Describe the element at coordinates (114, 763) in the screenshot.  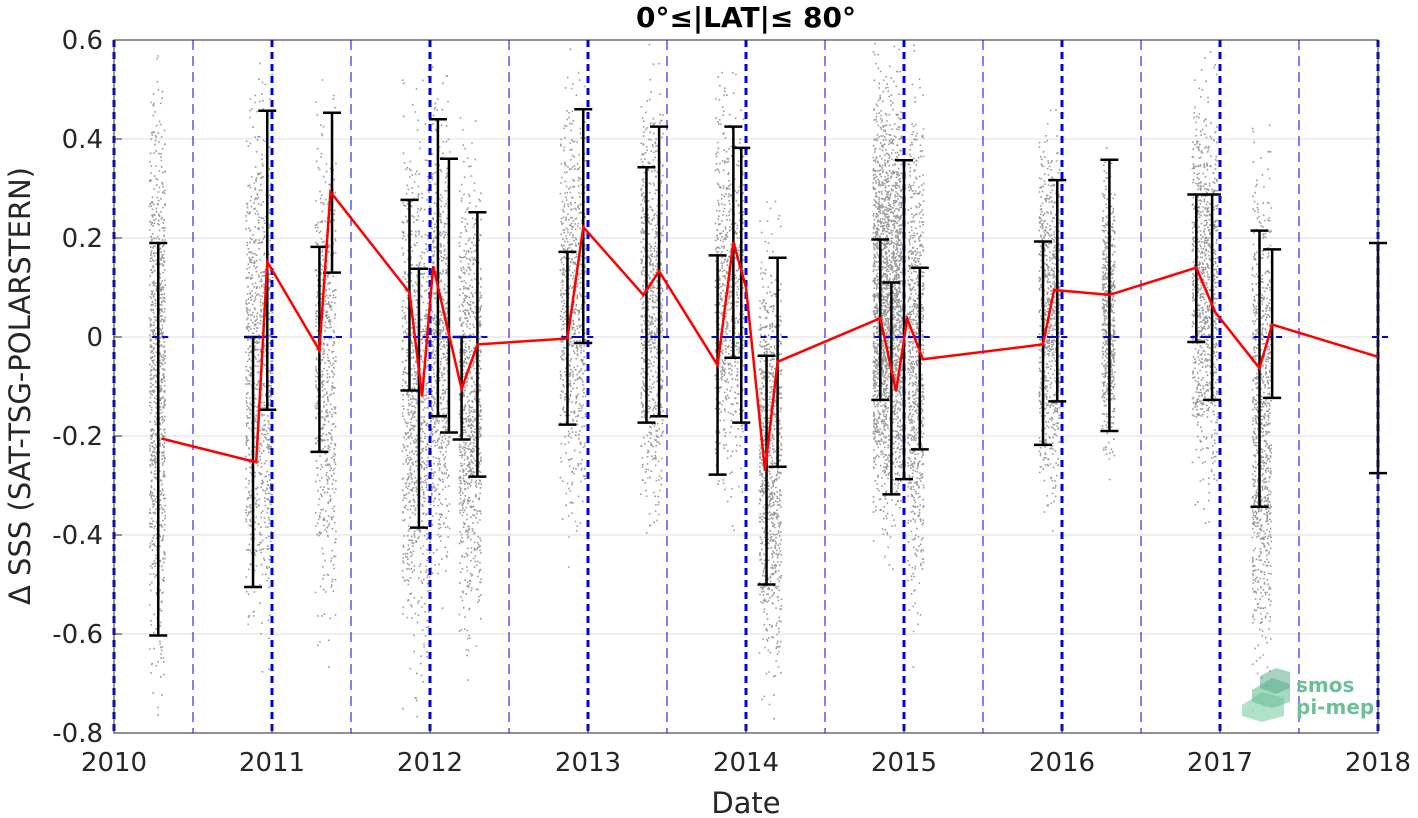
I see `x-tick-label: 2010` at that location.